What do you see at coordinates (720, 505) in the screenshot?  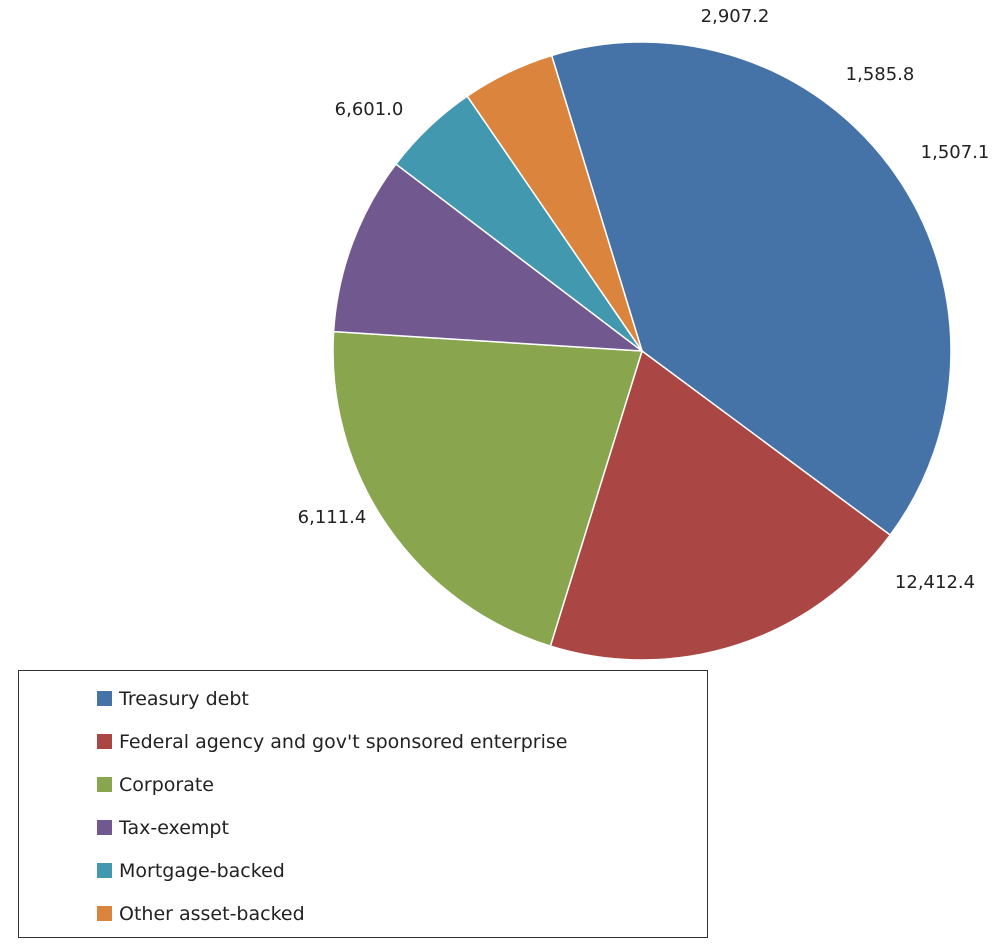 I see `pie-slice-federal-agency-and-gov-t-sponsored-enterprise` at bounding box center [720, 505].